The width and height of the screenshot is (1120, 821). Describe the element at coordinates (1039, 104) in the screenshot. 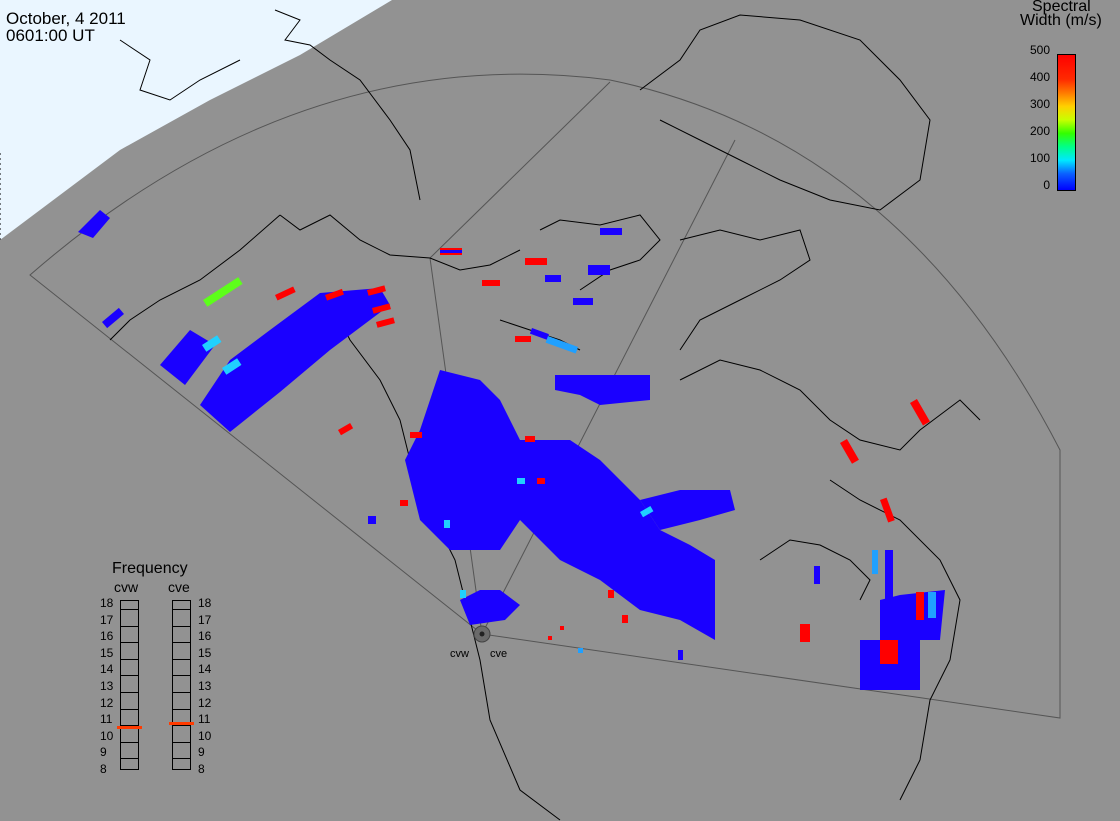

I see `colorbar-tick: 300` at that location.